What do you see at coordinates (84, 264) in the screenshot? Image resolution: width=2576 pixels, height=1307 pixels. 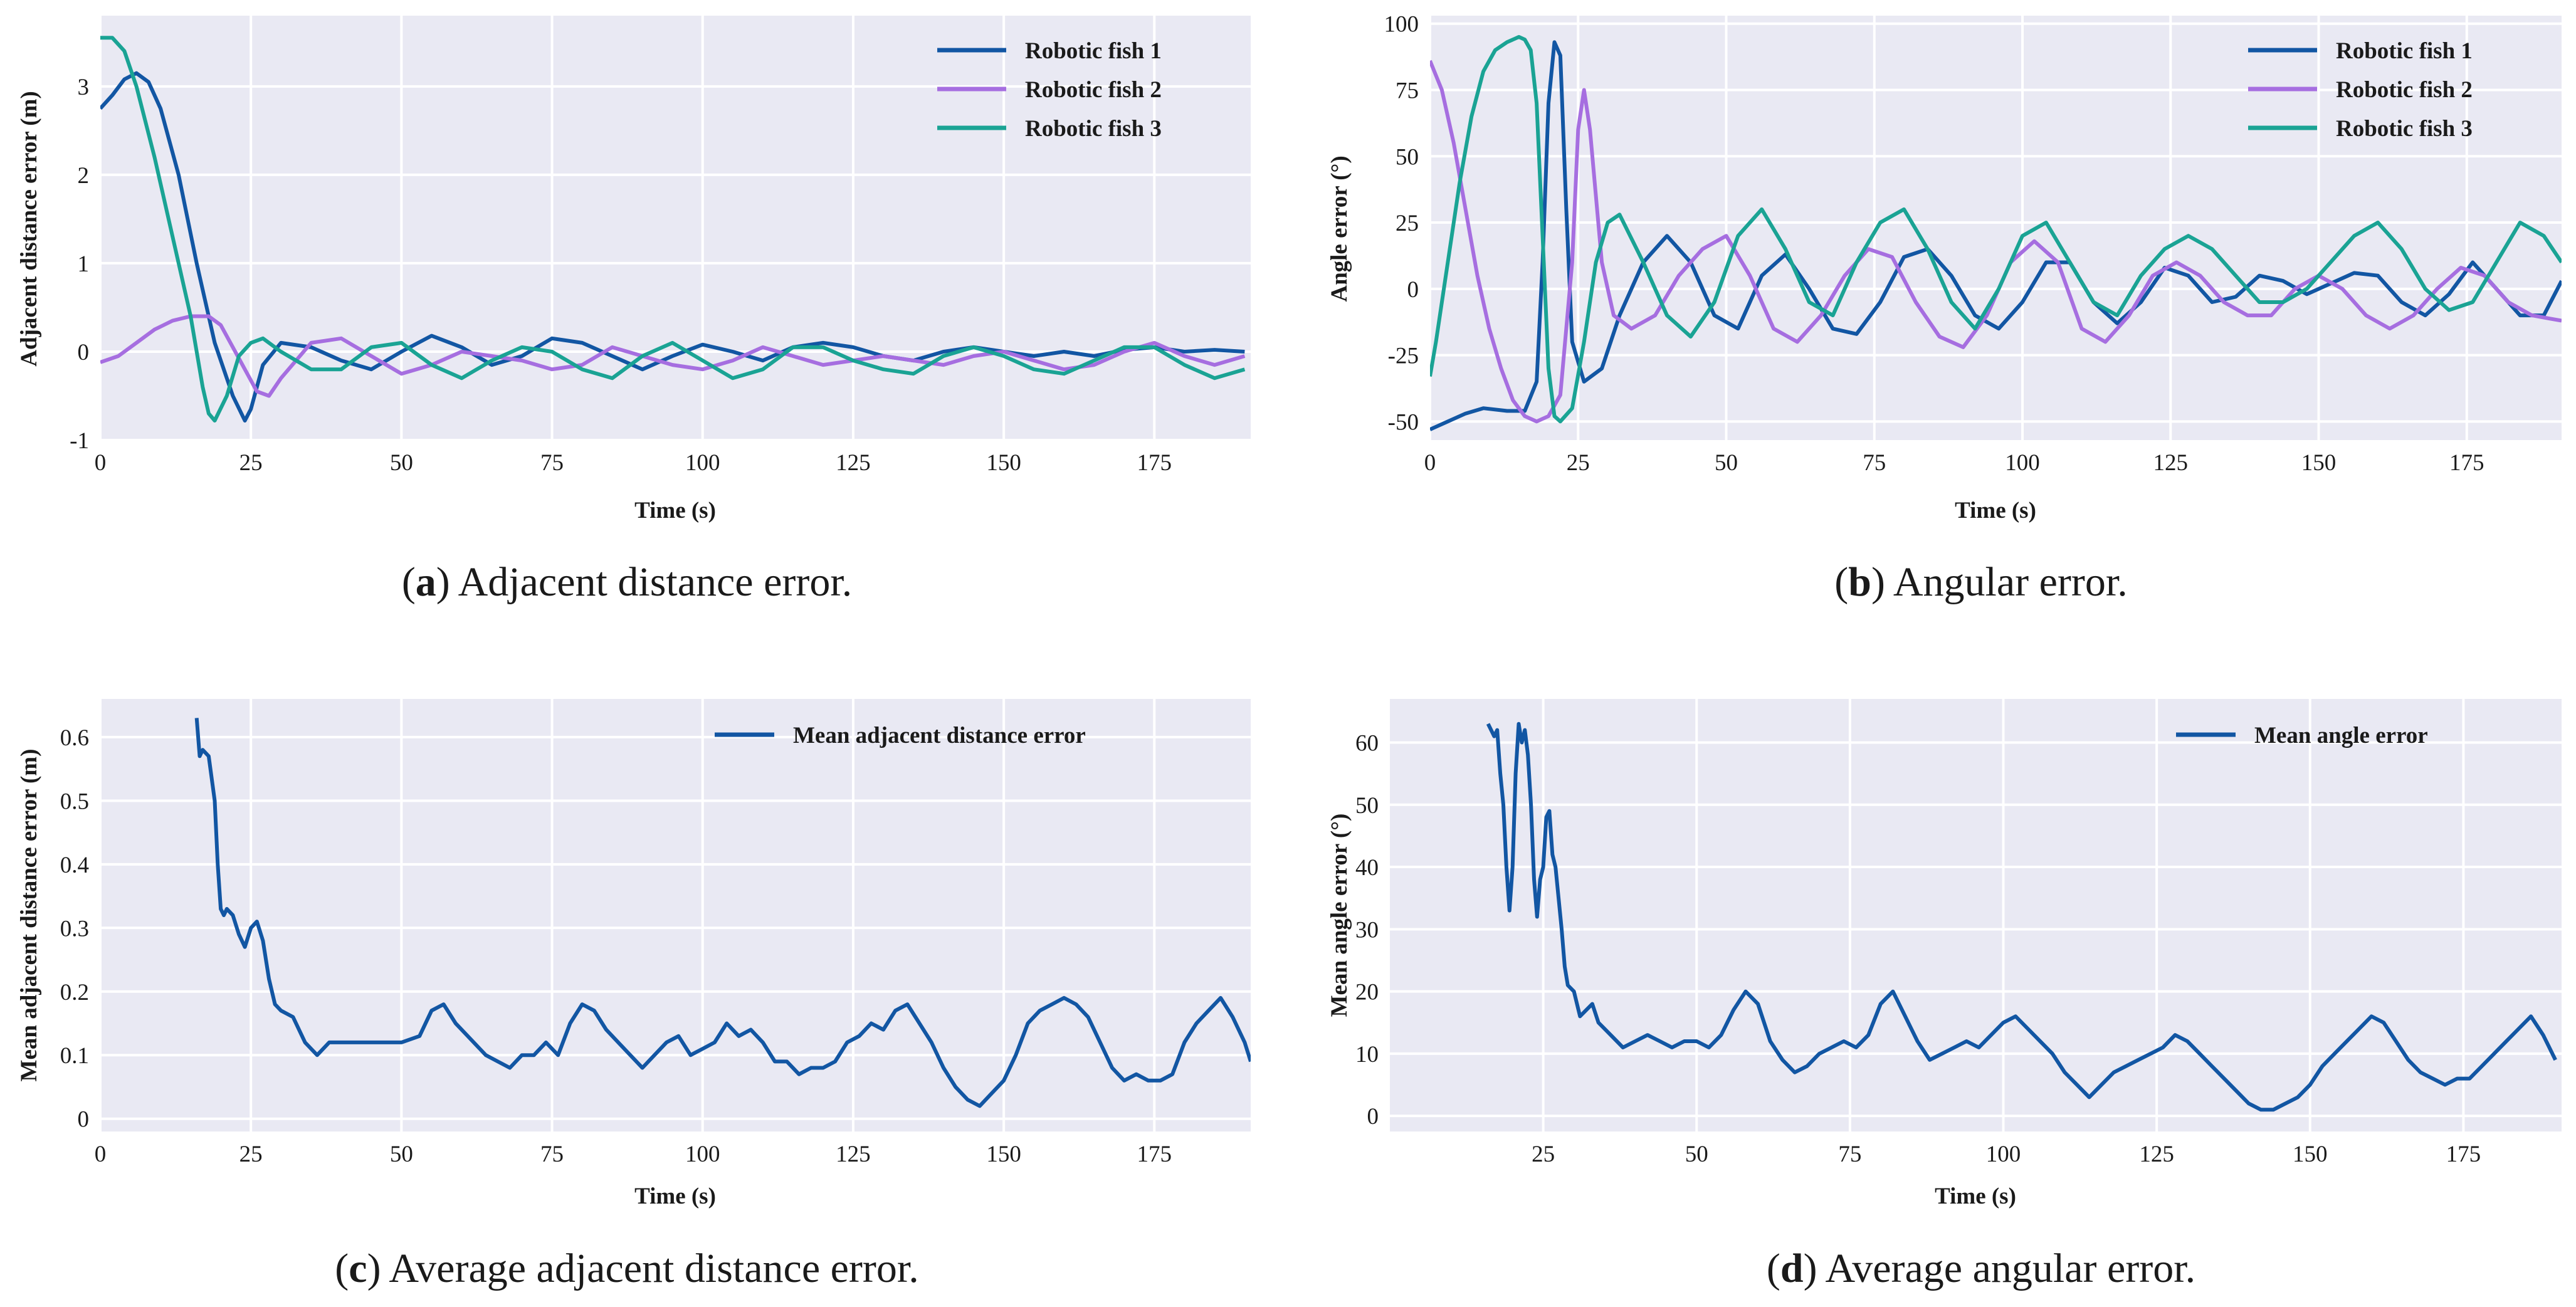 I see `y-tick-label: 1` at bounding box center [84, 264].